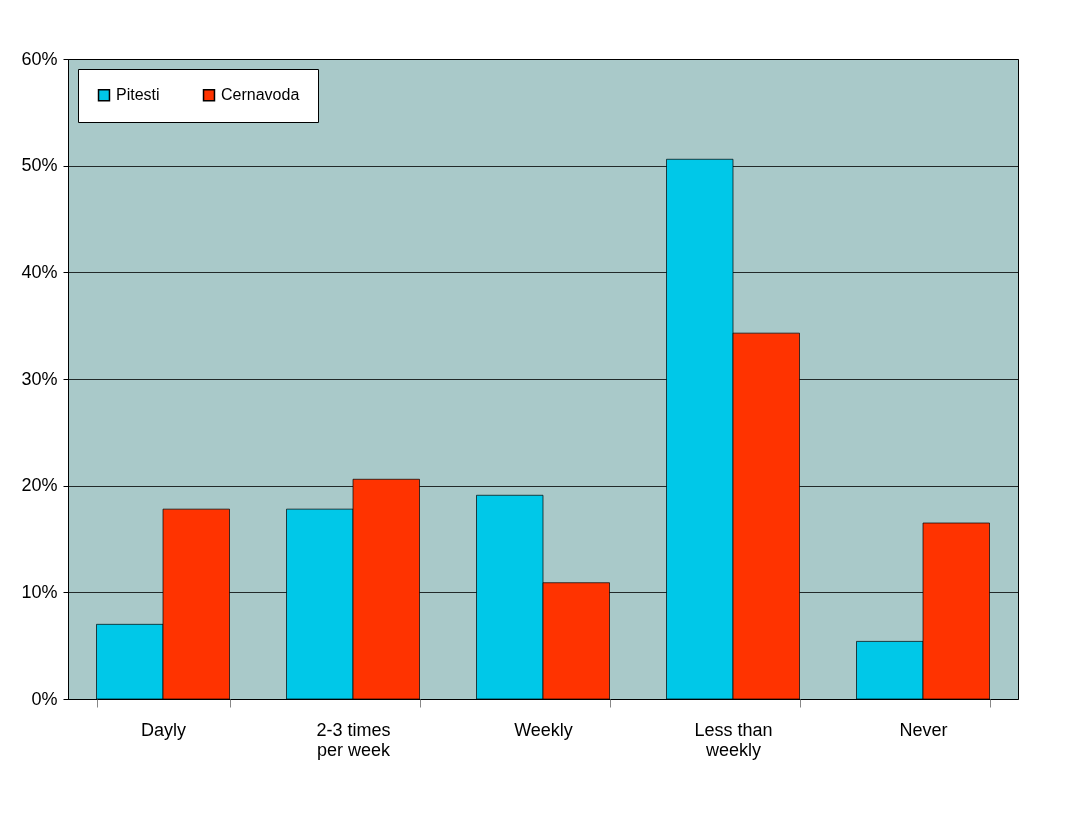 This screenshot has height=816, width=1087. I want to click on x-tick-label: 2-3 times per week, so click(354, 739).